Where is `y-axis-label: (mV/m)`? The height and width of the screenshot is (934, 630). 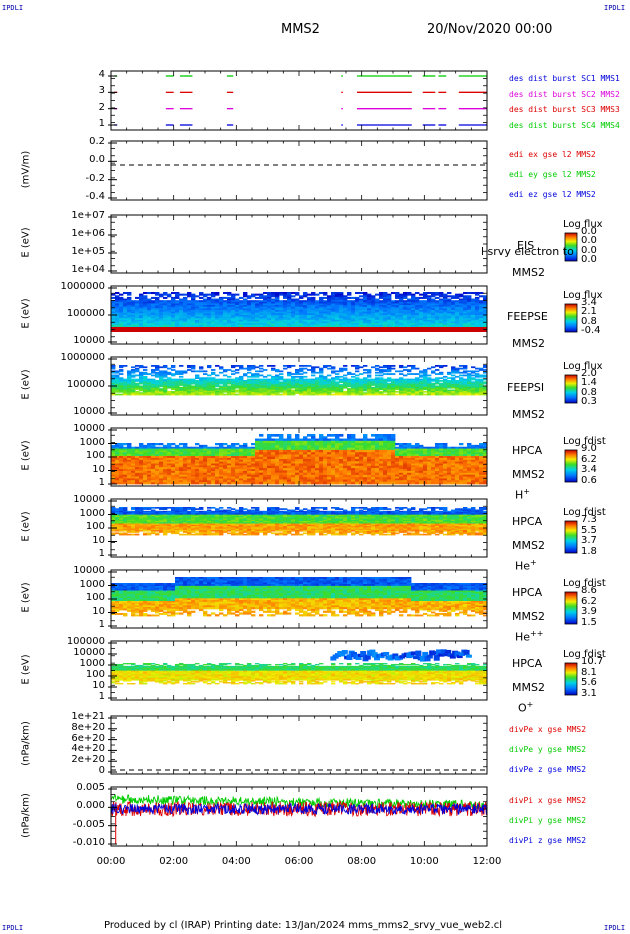
y-axis-label: (mV/m) is located at coordinates (26, 169).